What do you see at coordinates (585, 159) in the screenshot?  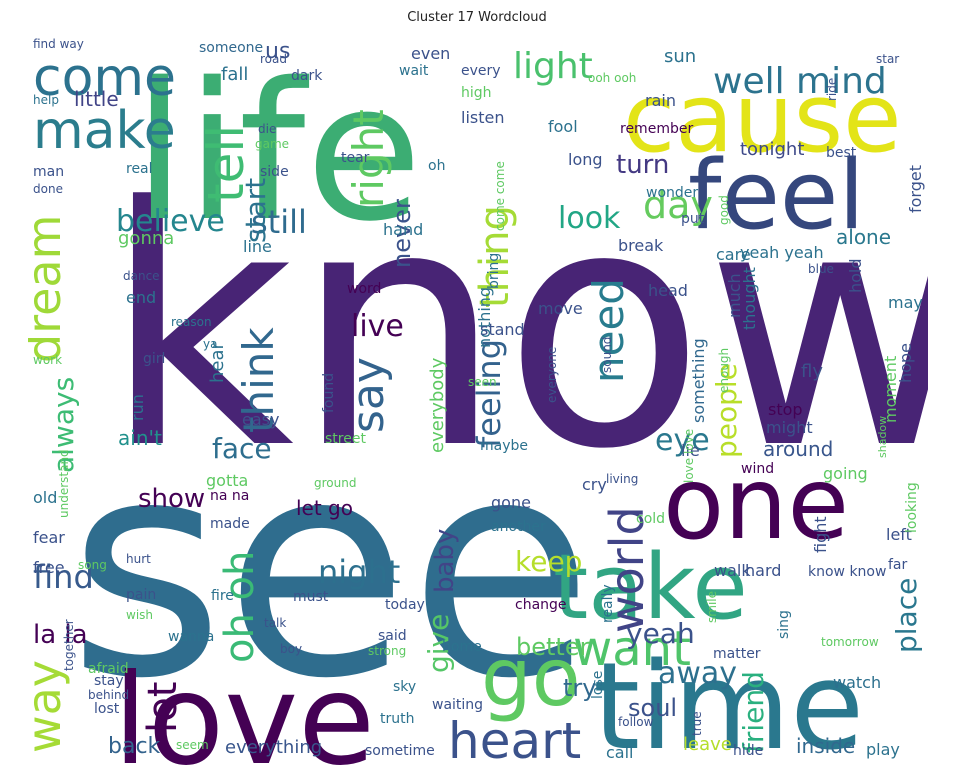 I see `word-long: long` at bounding box center [585, 159].